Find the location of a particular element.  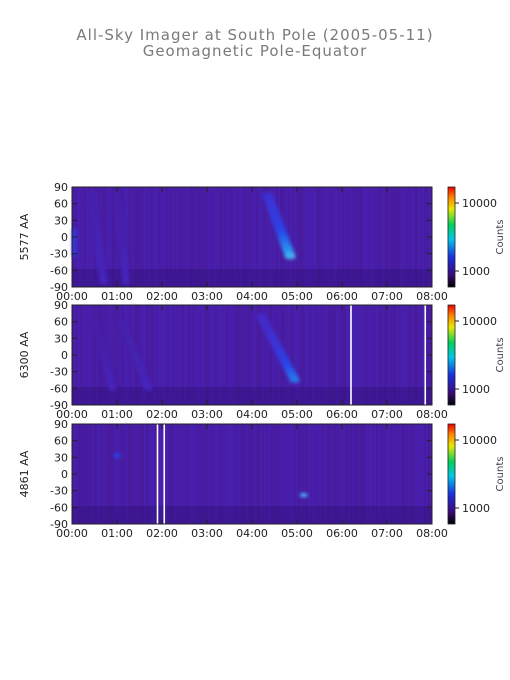

x-tick-label: 06:00 is located at coordinates (342, 414).